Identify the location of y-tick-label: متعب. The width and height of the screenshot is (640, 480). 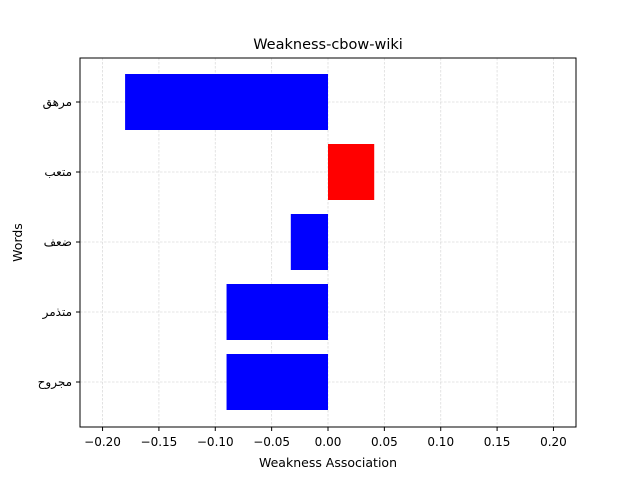
(58, 172).